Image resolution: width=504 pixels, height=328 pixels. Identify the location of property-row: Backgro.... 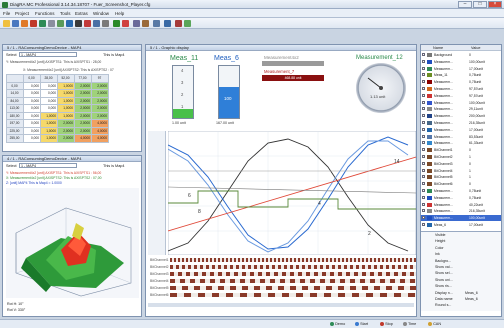
(461, 262).